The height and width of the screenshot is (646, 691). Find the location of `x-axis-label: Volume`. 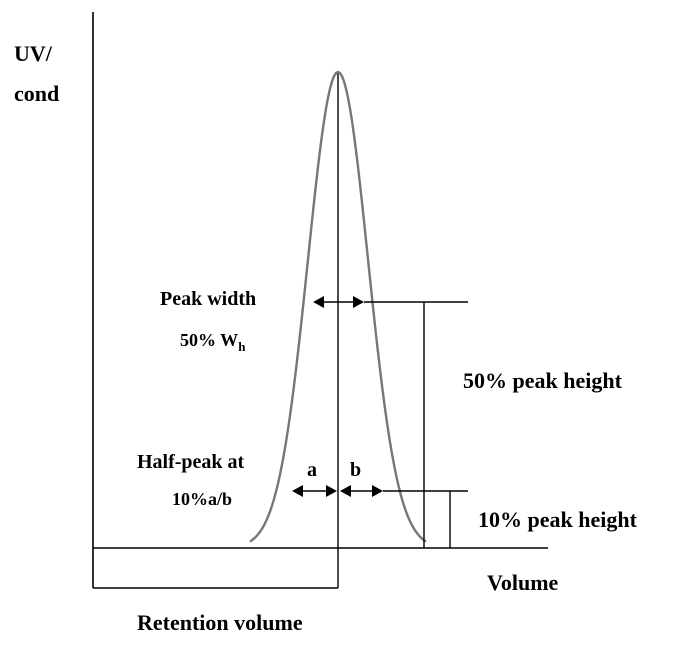

x-axis-label: Volume is located at coordinates (523, 582).